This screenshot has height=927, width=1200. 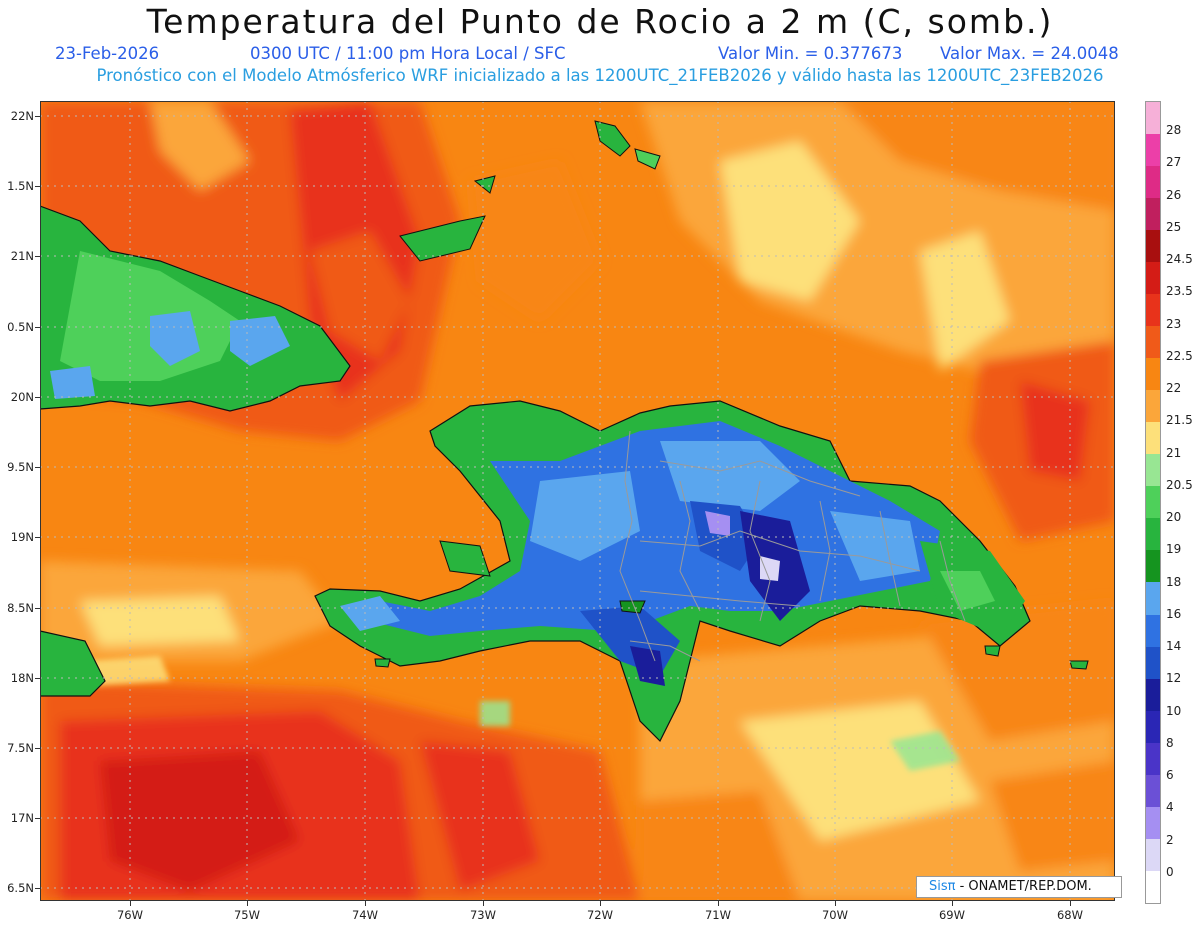 I want to click on legend-label: 26, so click(x=1174, y=195).